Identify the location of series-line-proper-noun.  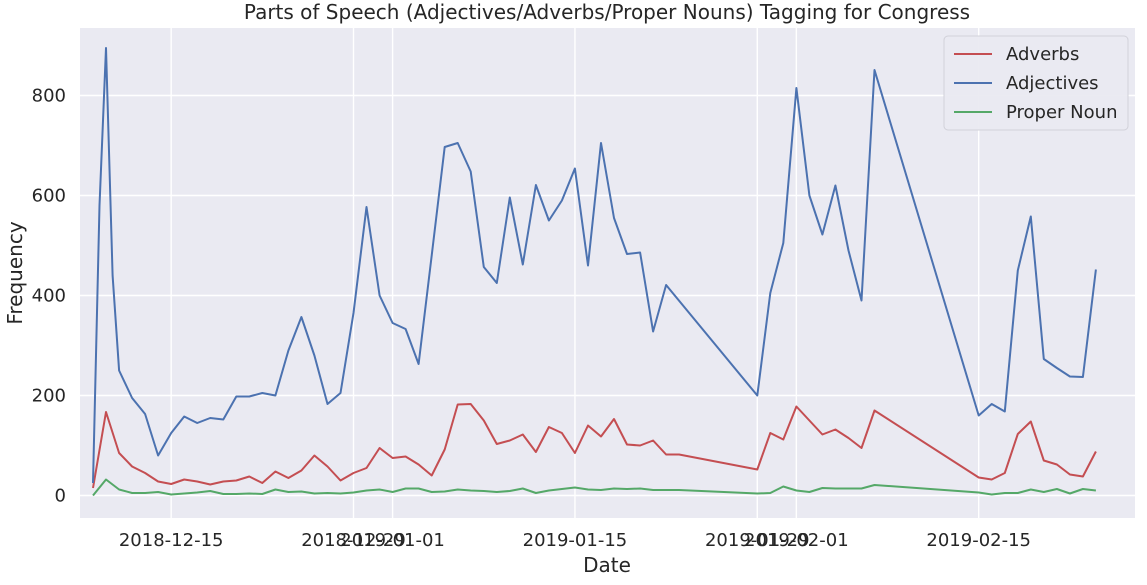
(594, 487).